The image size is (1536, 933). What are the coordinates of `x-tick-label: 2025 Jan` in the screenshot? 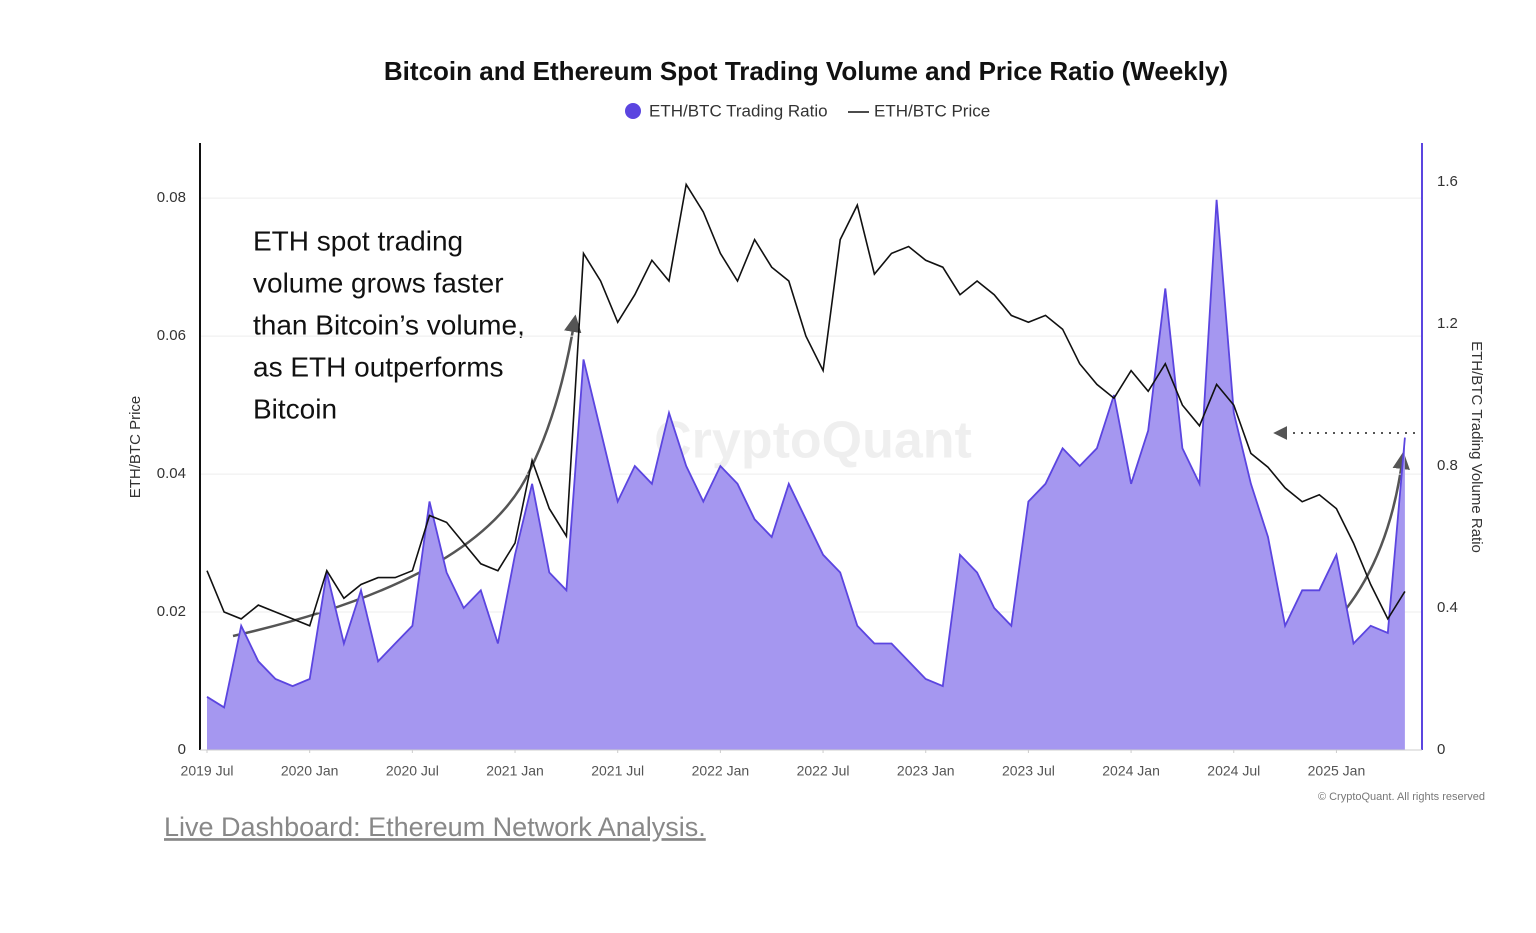 It's located at (1337, 771).